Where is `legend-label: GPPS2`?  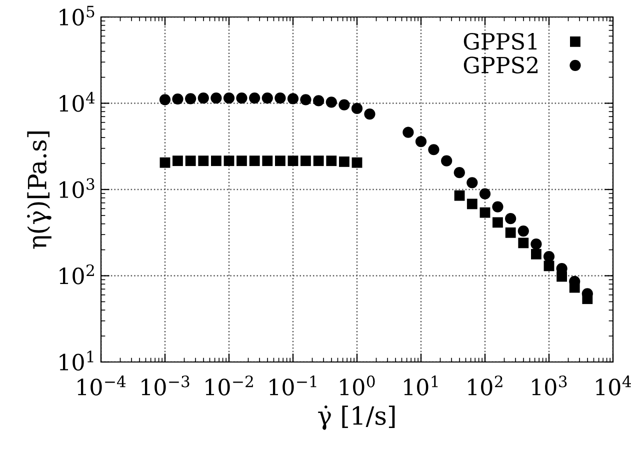
legend-label: GPPS2 is located at coordinates (501, 65).